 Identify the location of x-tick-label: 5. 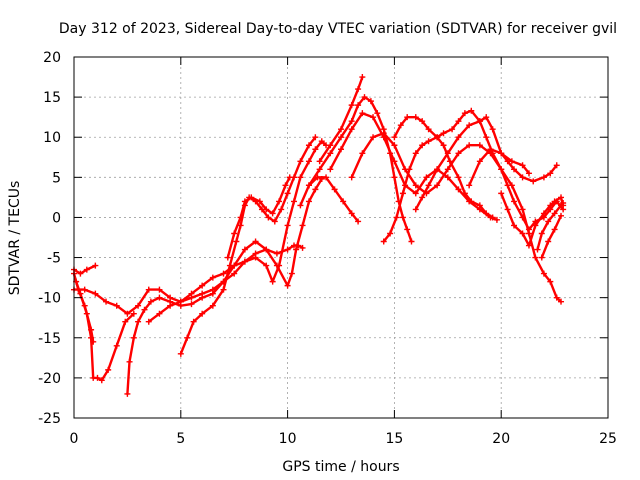
(180, 439).